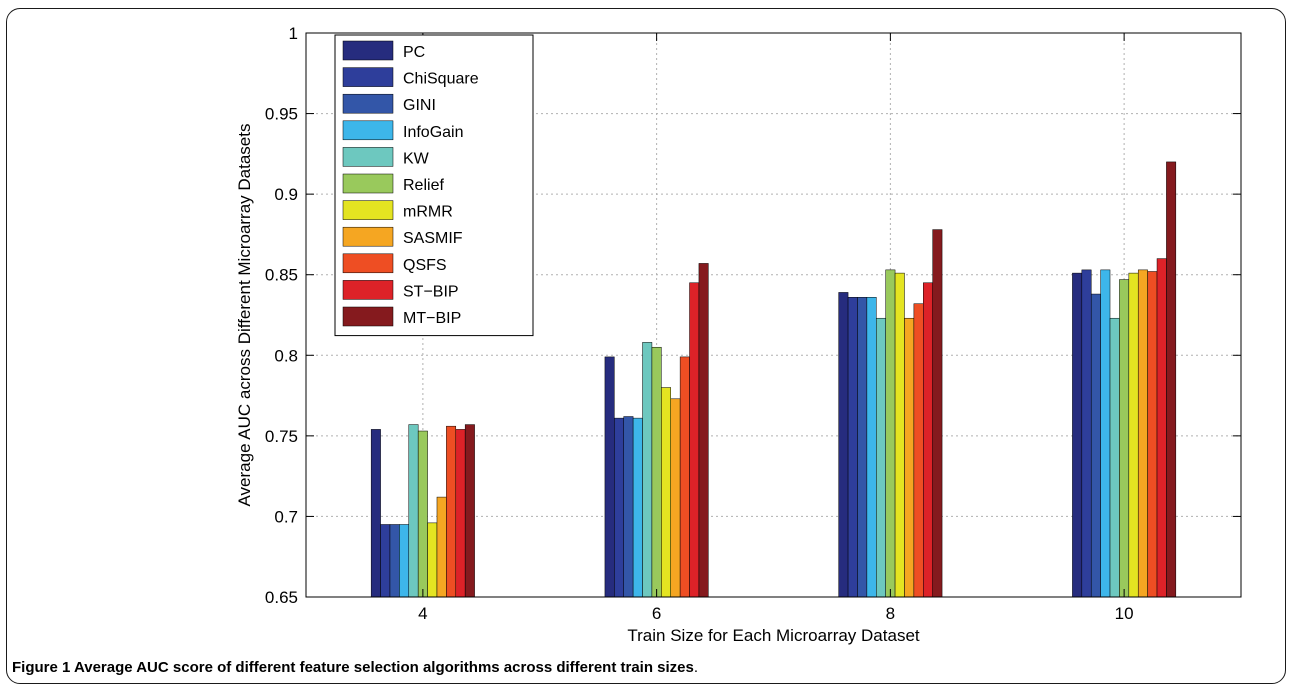 This screenshot has height=687, width=1292. I want to click on legend-label: mRMR, so click(428, 212).